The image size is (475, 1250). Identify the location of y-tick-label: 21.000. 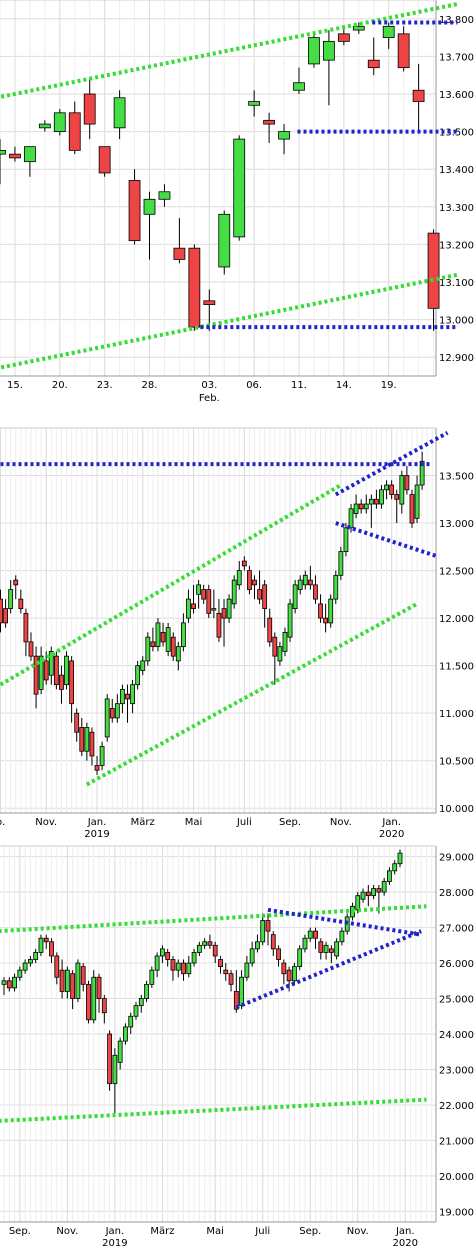
(456, 1141).